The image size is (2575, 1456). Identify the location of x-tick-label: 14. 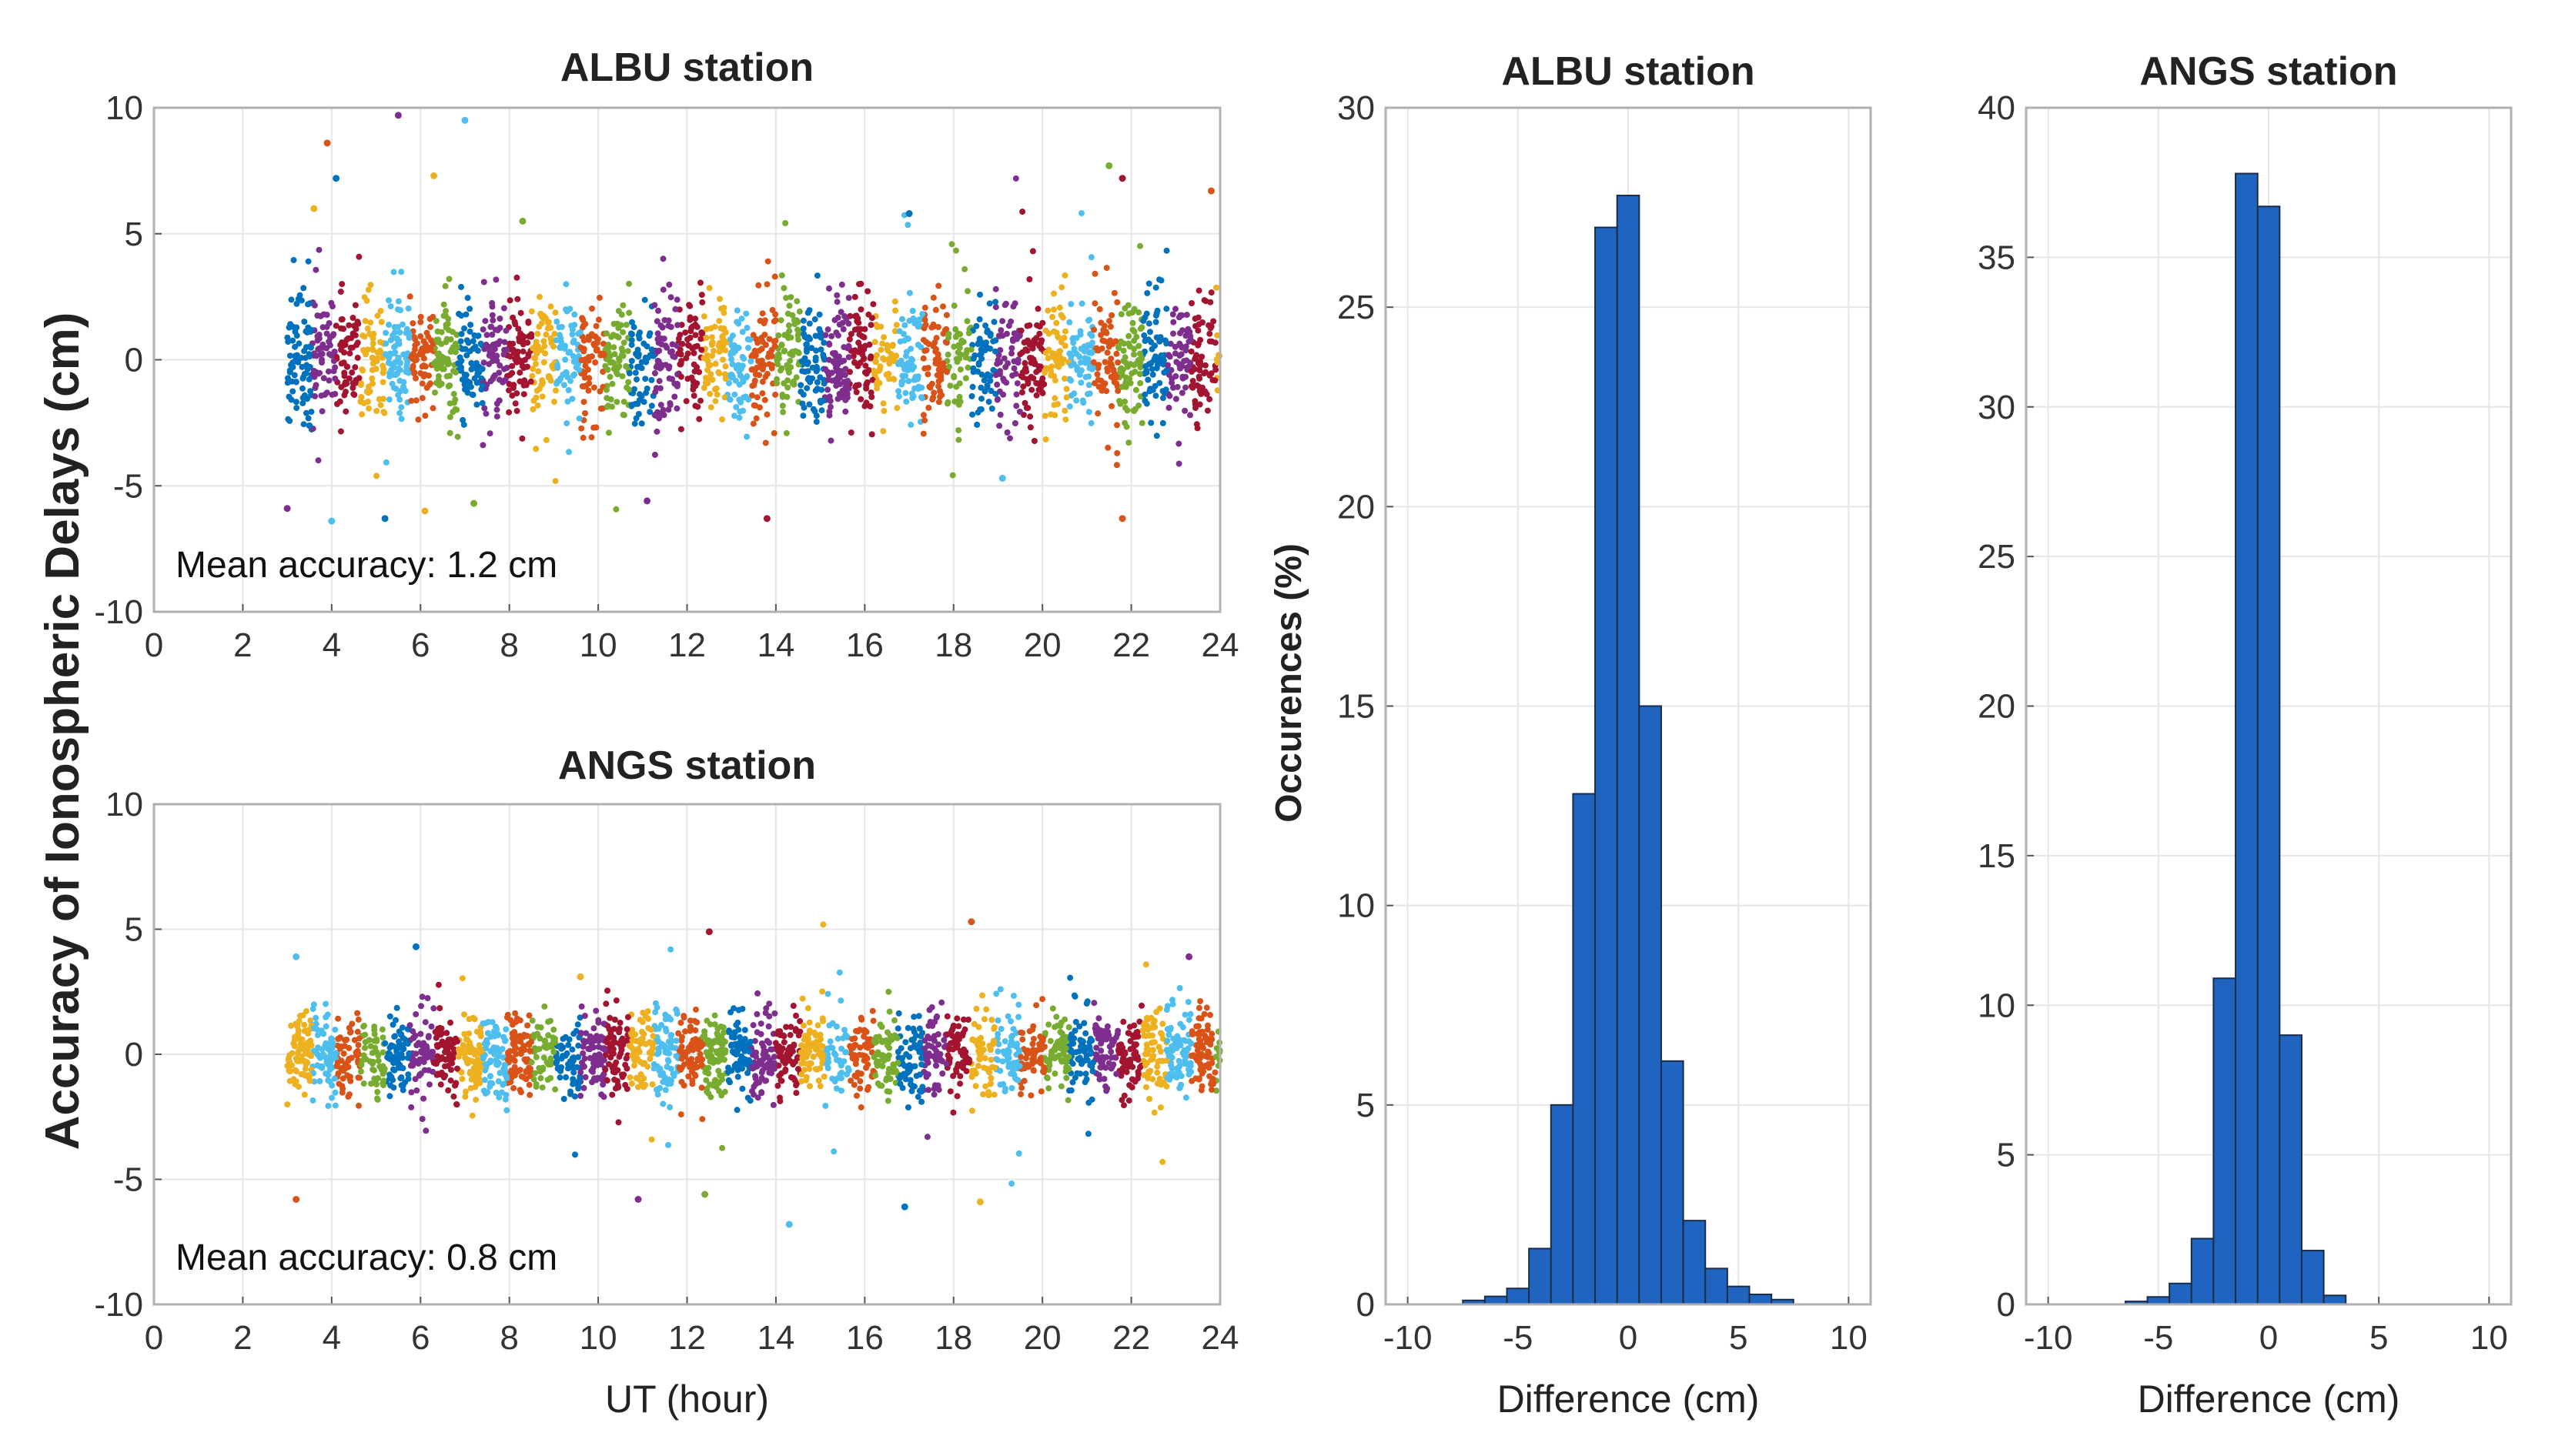
(775, 1338).